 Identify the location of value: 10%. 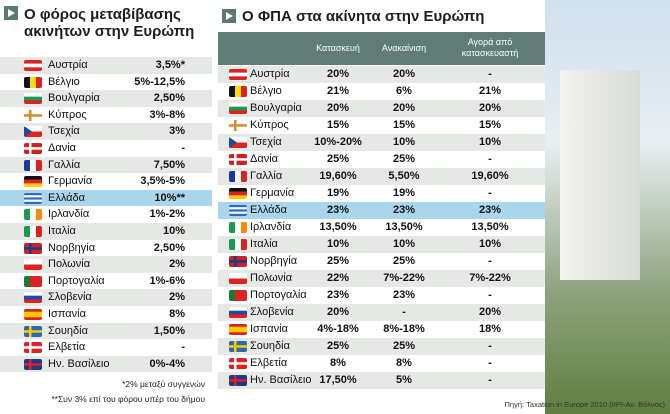
(404, 142).